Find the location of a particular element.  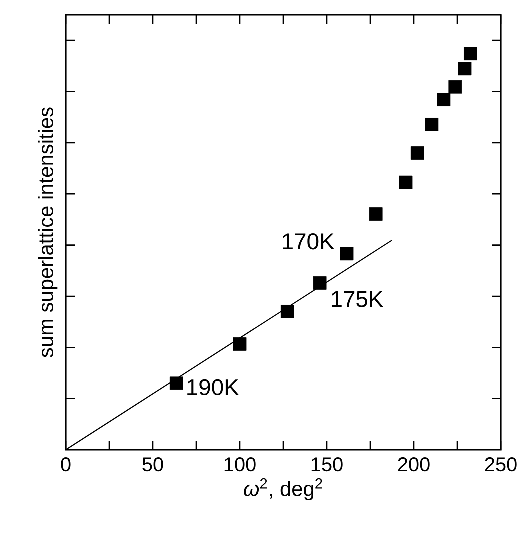

x-tick-label: 100 is located at coordinates (240, 465).